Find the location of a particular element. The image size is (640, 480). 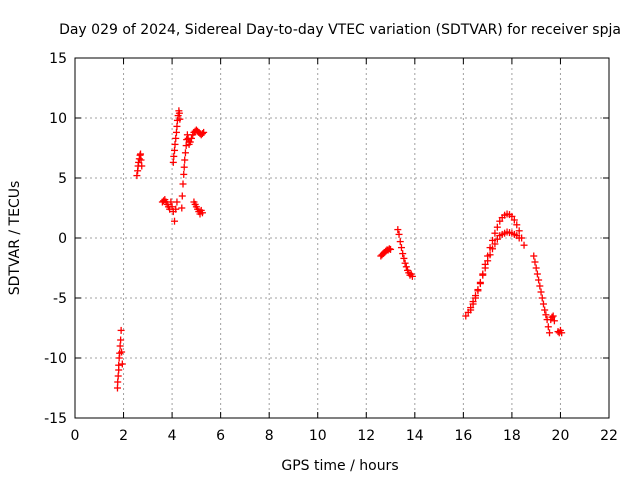

y-tick-label: -15 is located at coordinates (55, 419).